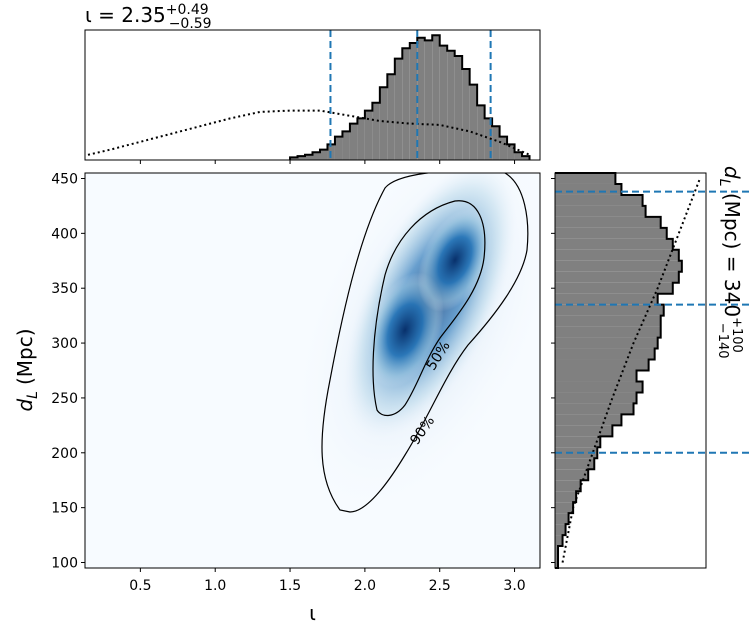 The width and height of the screenshot is (753, 635). I want to click on y-tick-label: 250, so click(64, 399).